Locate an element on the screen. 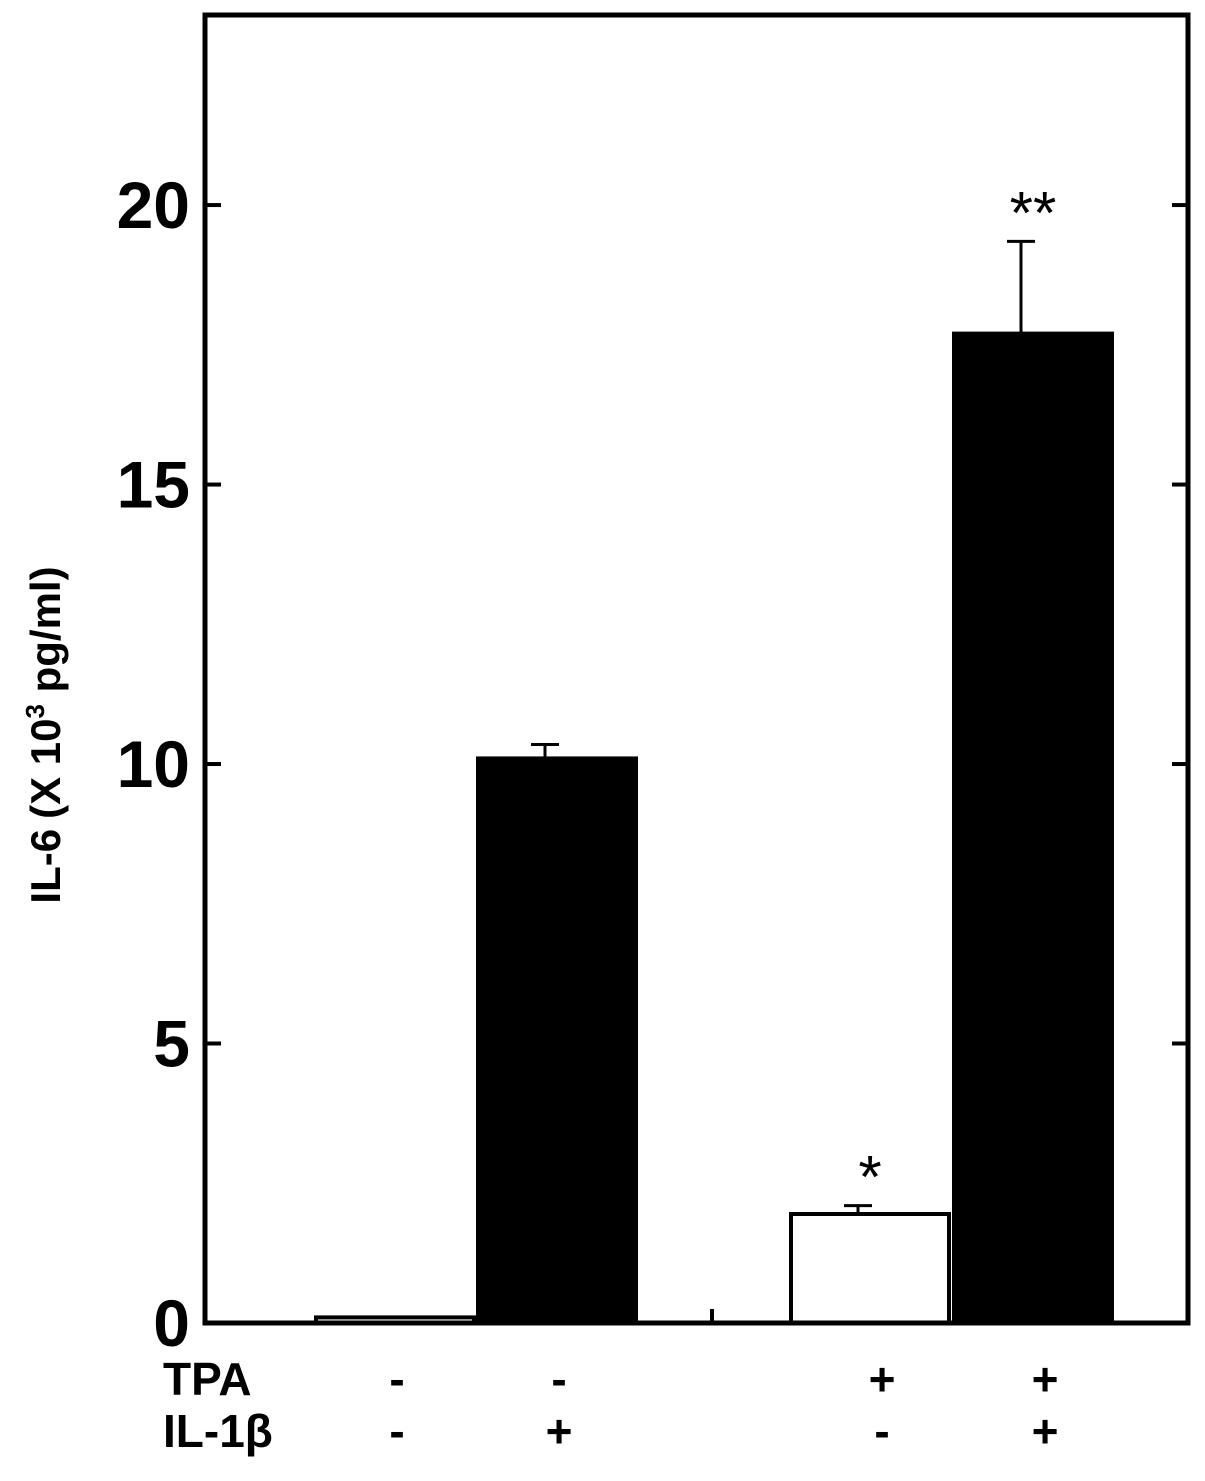  condition-table: TPA - - + +IL-1β - + - + is located at coordinates (610, 1405).